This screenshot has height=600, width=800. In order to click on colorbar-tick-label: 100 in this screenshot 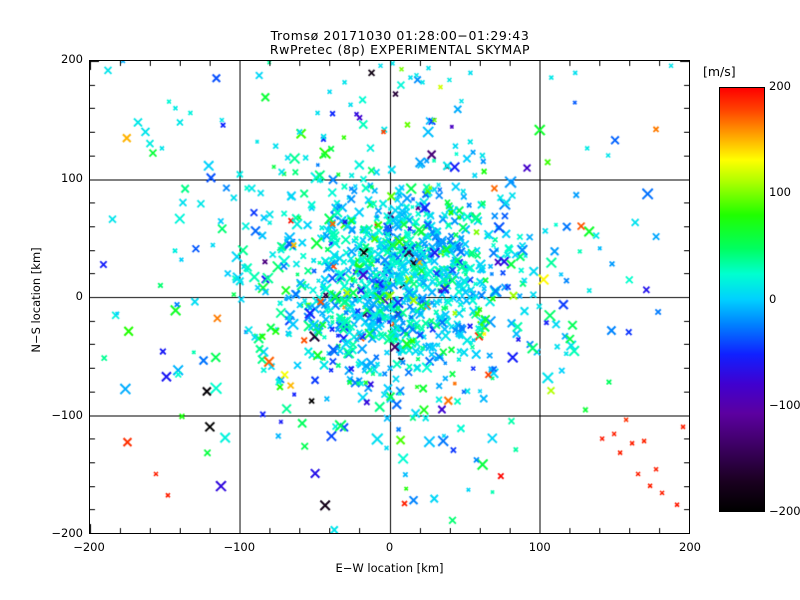, I will do `click(780, 192)`.